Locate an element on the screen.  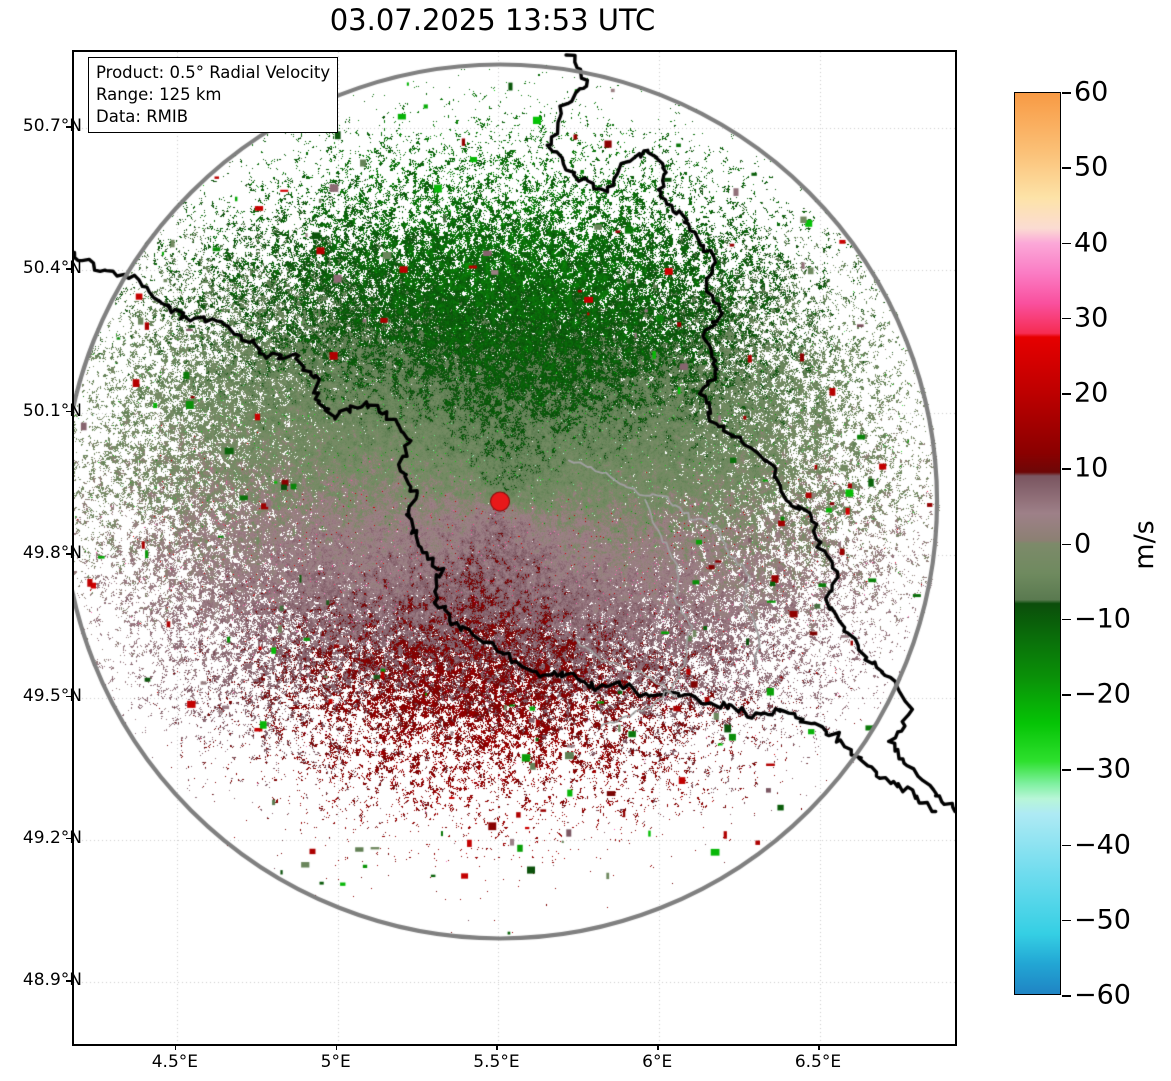
colorbar-tick-label: −40 is located at coordinates (1102, 844).